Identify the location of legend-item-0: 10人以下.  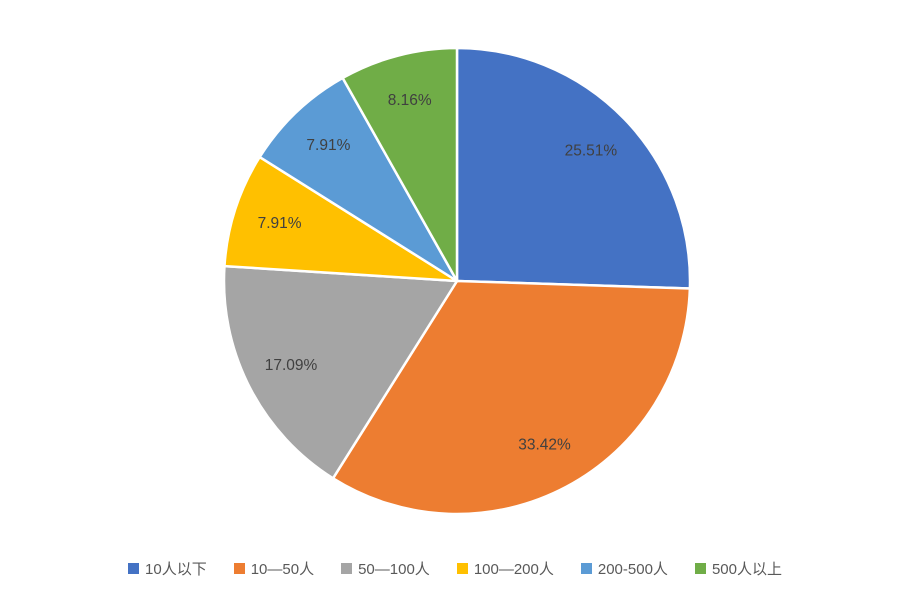
(167, 568).